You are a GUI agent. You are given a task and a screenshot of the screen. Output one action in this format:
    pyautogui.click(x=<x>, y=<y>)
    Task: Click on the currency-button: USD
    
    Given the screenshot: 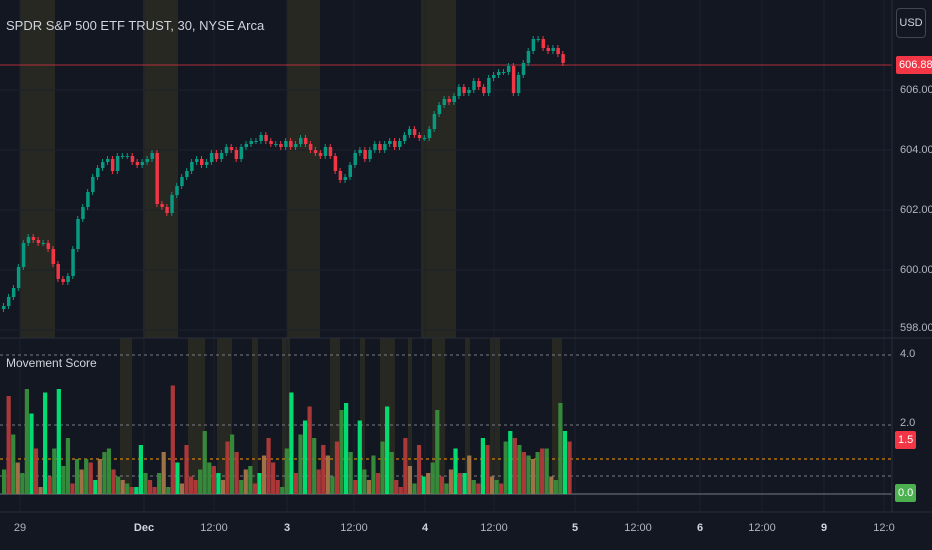 What is the action you would take?
    pyautogui.click(x=911, y=23)
    